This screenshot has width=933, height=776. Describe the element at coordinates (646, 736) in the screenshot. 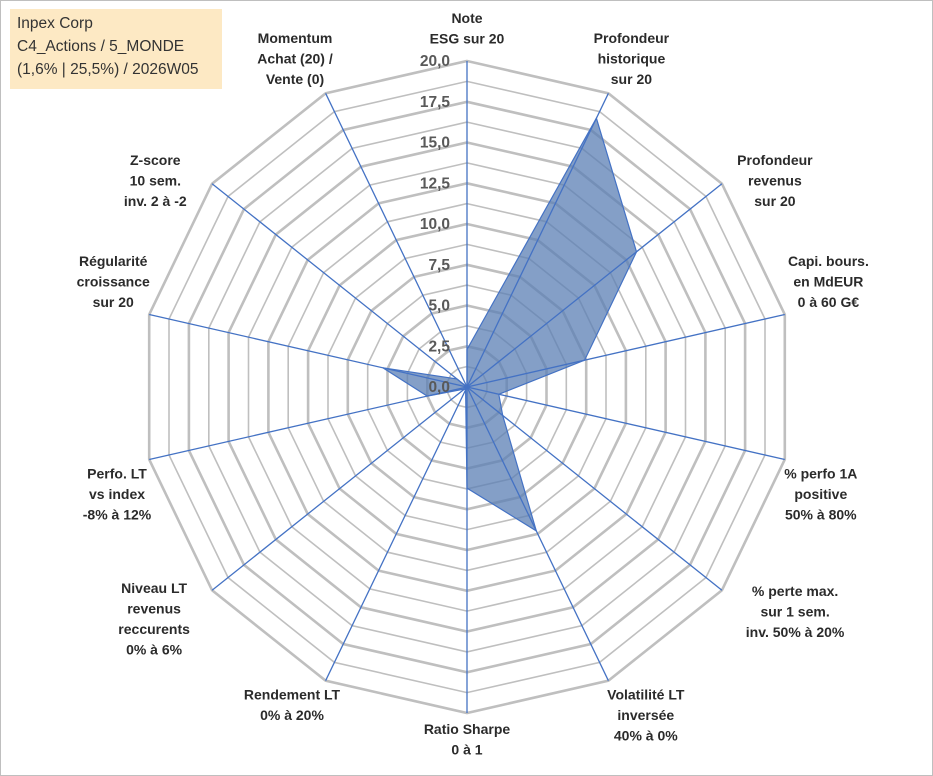

I see `axis-label-line: 40% à 0%` at that location.